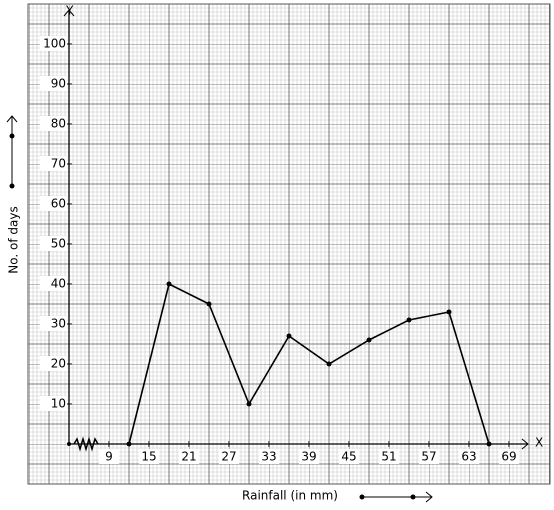  I want to click on x-tick-label: 39, so click(308, 457).